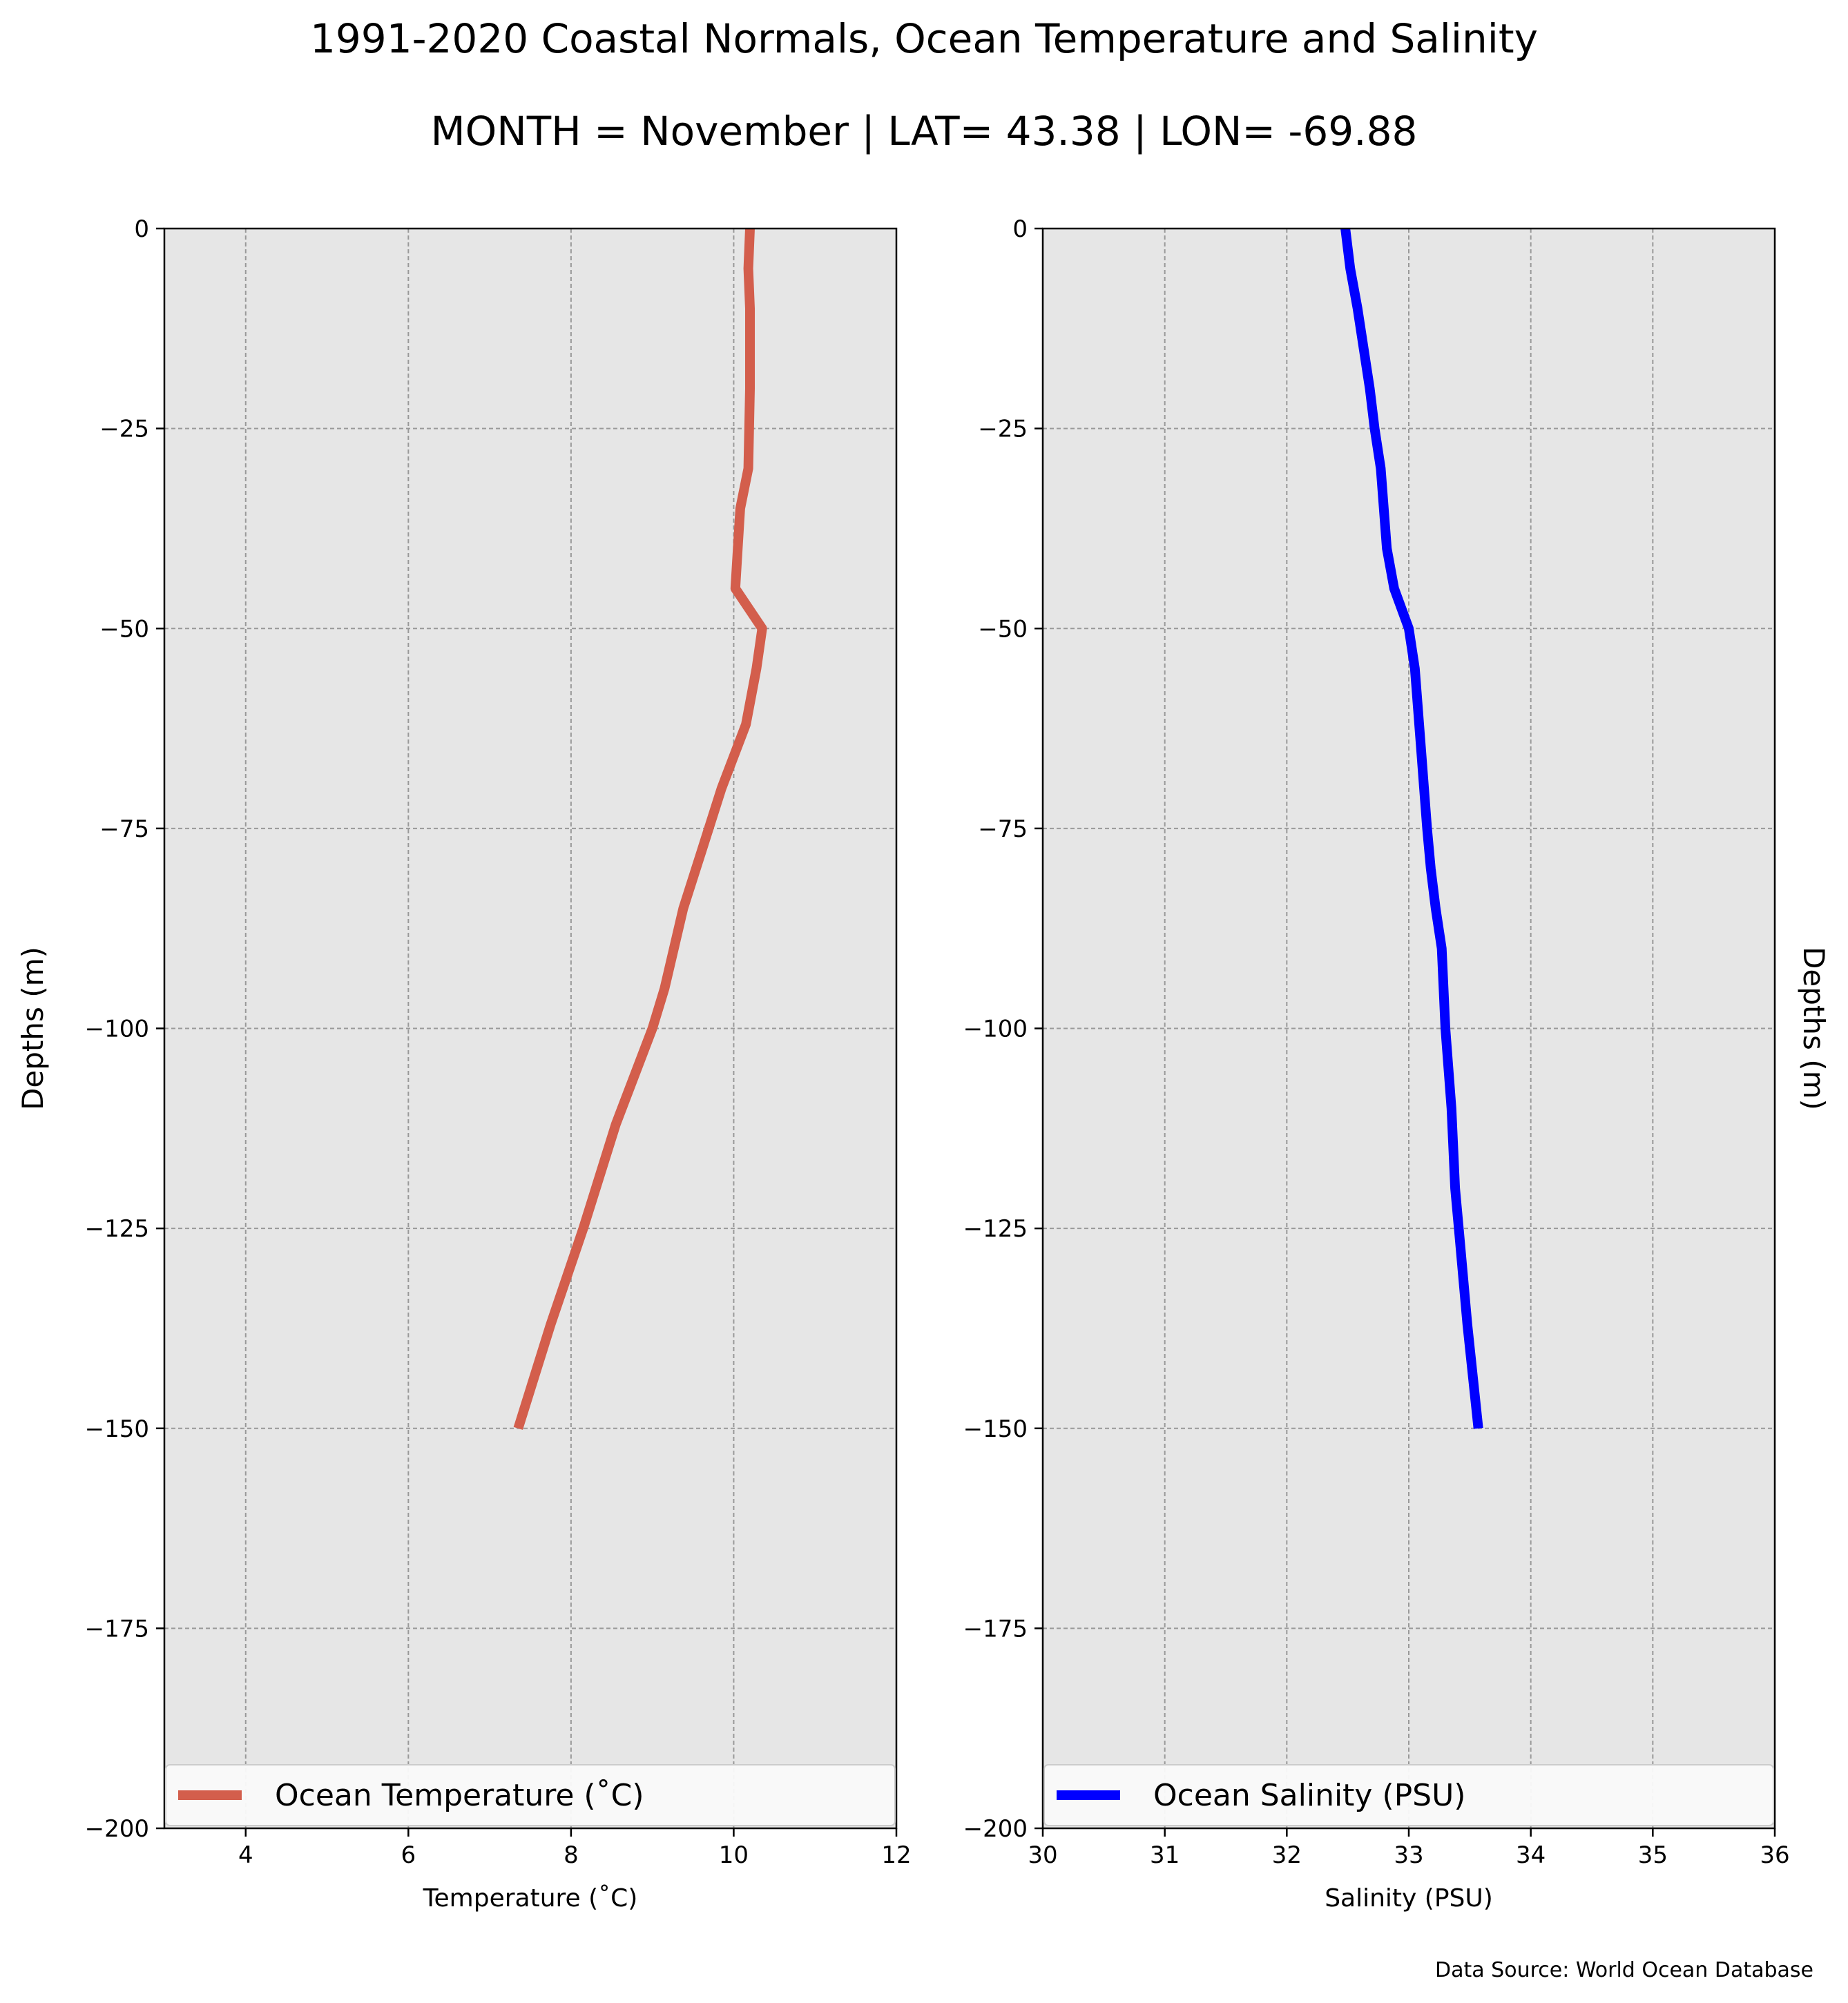  I want to click on x-tick-label: 4, so click(245, 1855).